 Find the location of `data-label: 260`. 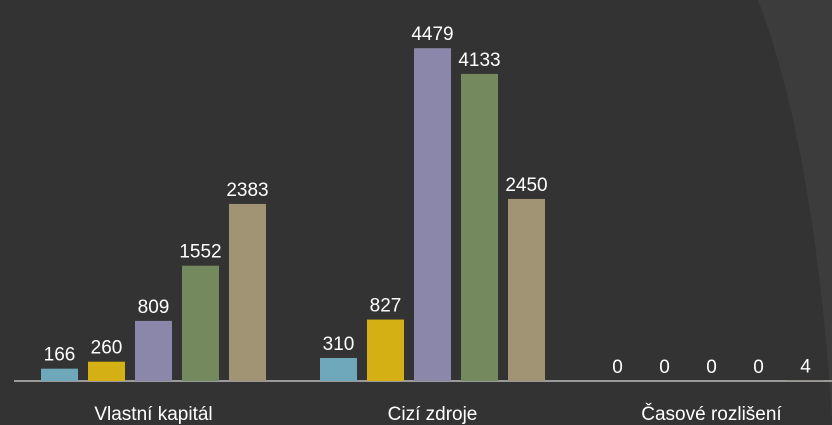

data-label: 260 is located at coordinates (107, 348).